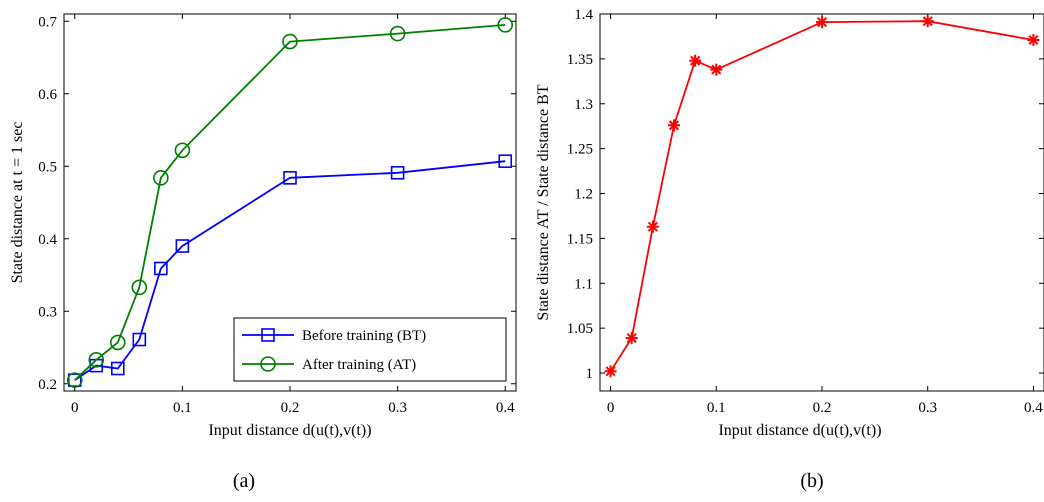  What do you see at coordinates (244, 481) in the screenshot?
I see `caption-a: (a)` at bounding box center [244, 481].